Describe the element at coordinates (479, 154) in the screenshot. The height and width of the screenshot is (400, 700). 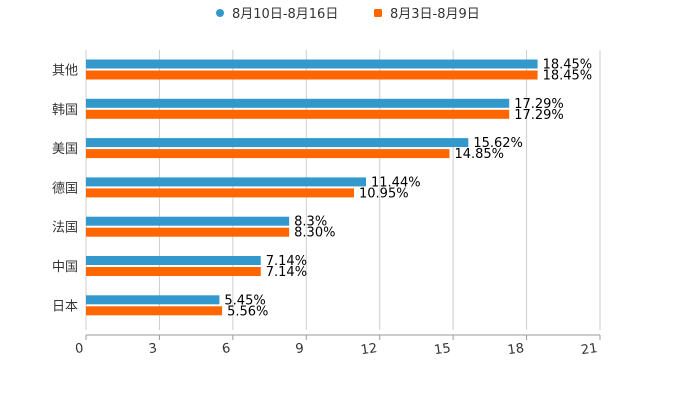
I see `data-label: 14.85%` at that location.